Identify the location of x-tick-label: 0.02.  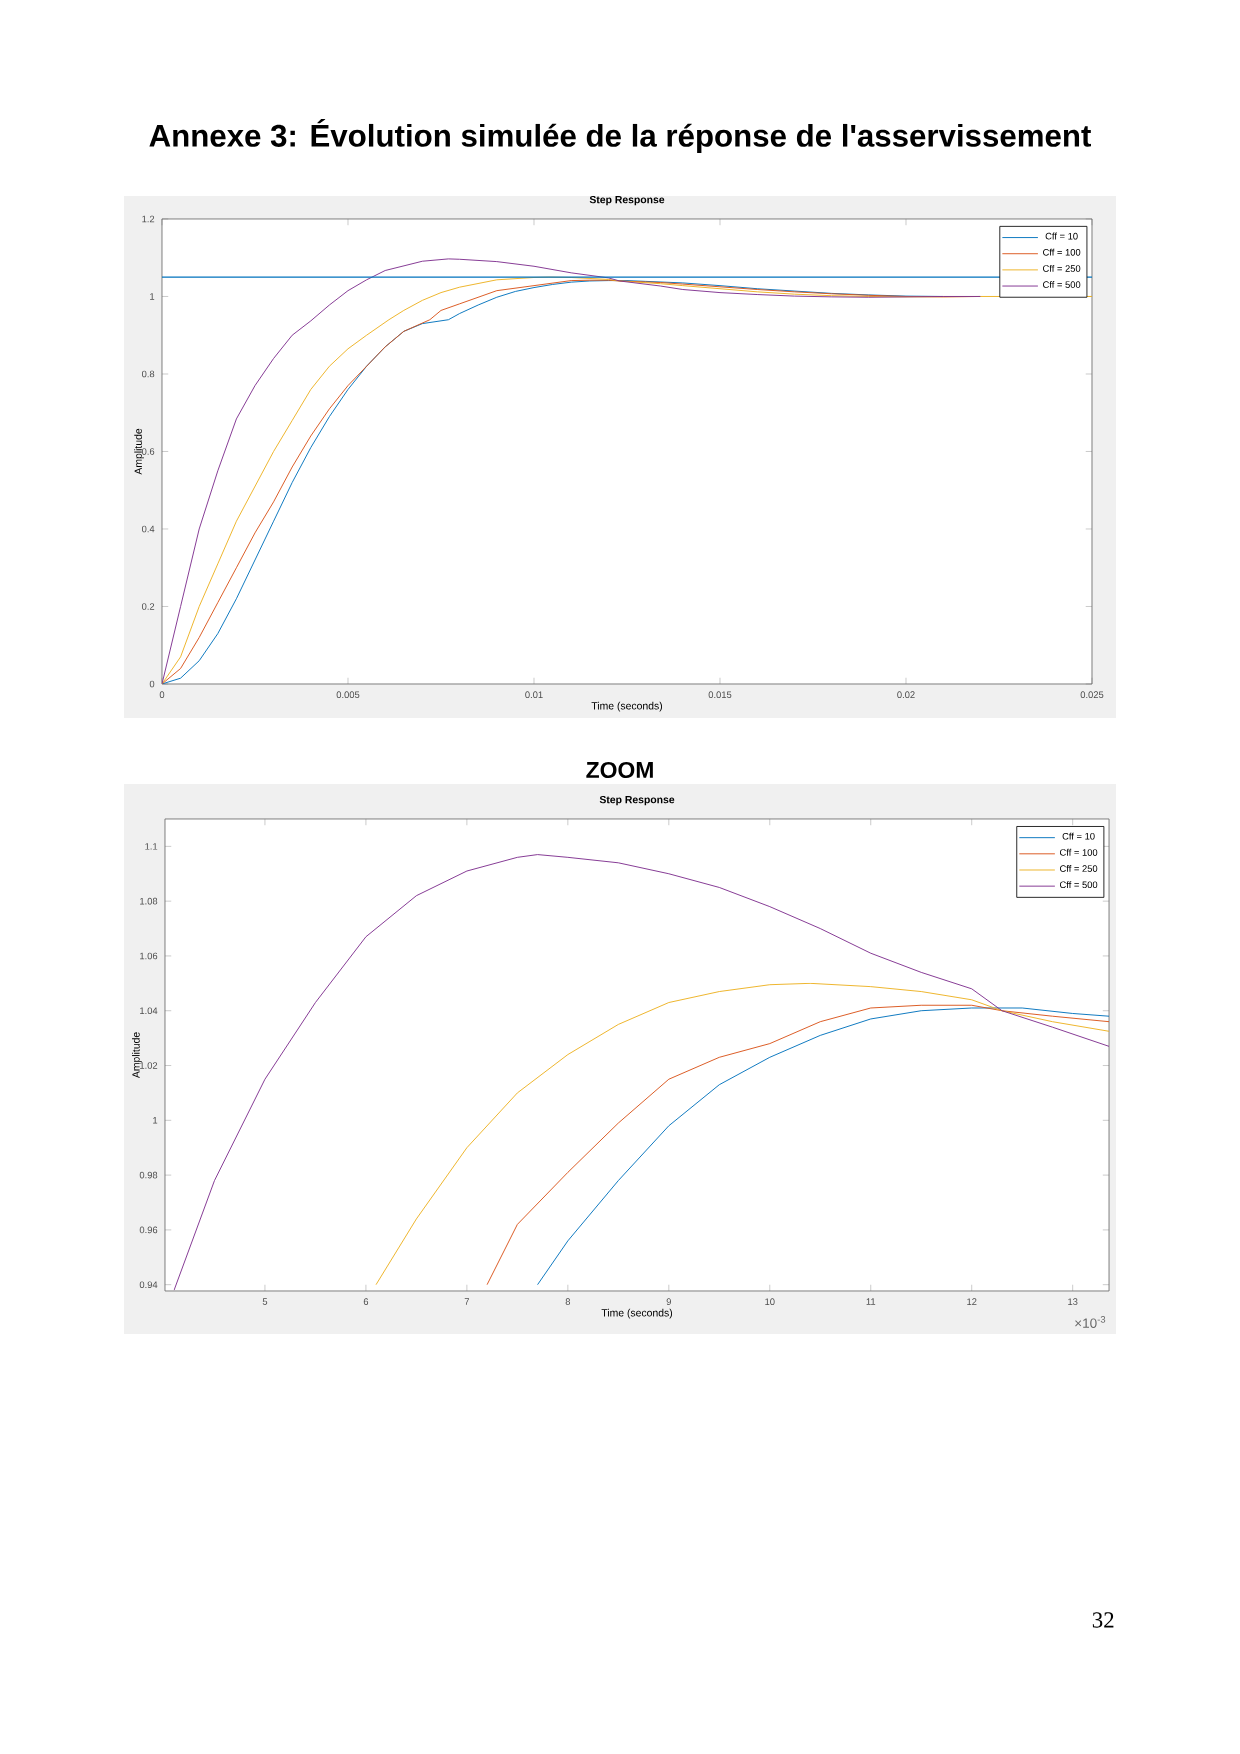
(906, 694).